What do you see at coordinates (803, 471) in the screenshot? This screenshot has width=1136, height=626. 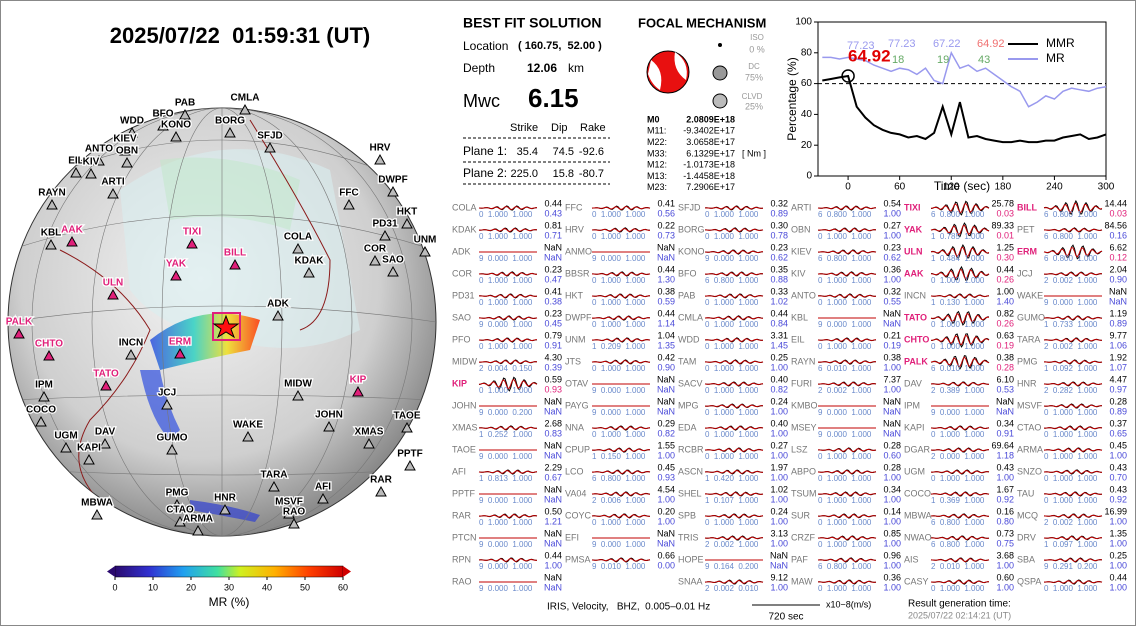 I see `station-name: ABPO` at bounding box center [803, 471].